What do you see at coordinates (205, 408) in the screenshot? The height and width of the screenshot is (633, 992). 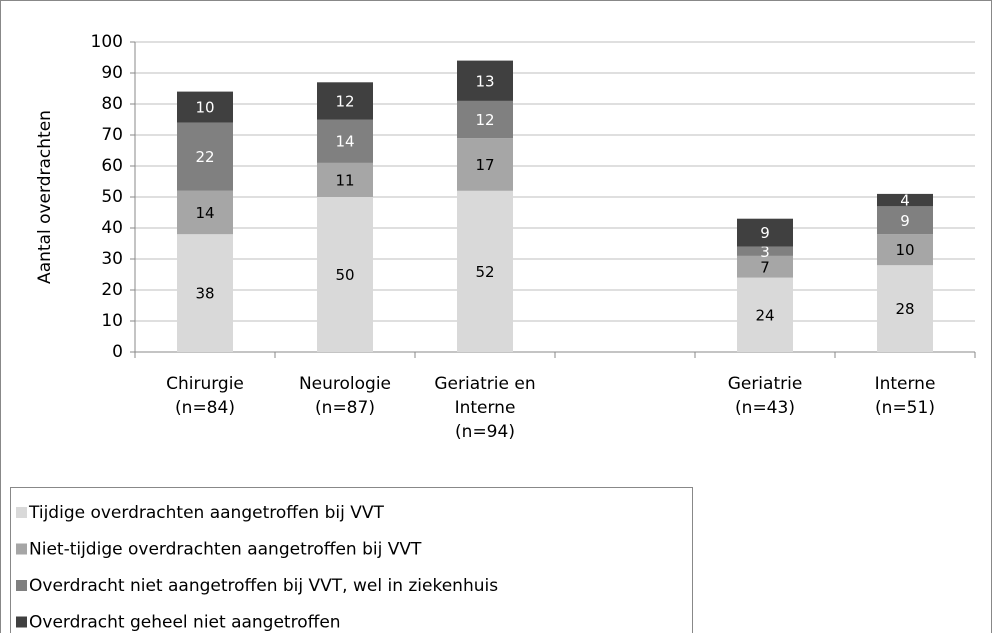 I see `x-tick-label: (n=84)` at bounding box center [205, 408].